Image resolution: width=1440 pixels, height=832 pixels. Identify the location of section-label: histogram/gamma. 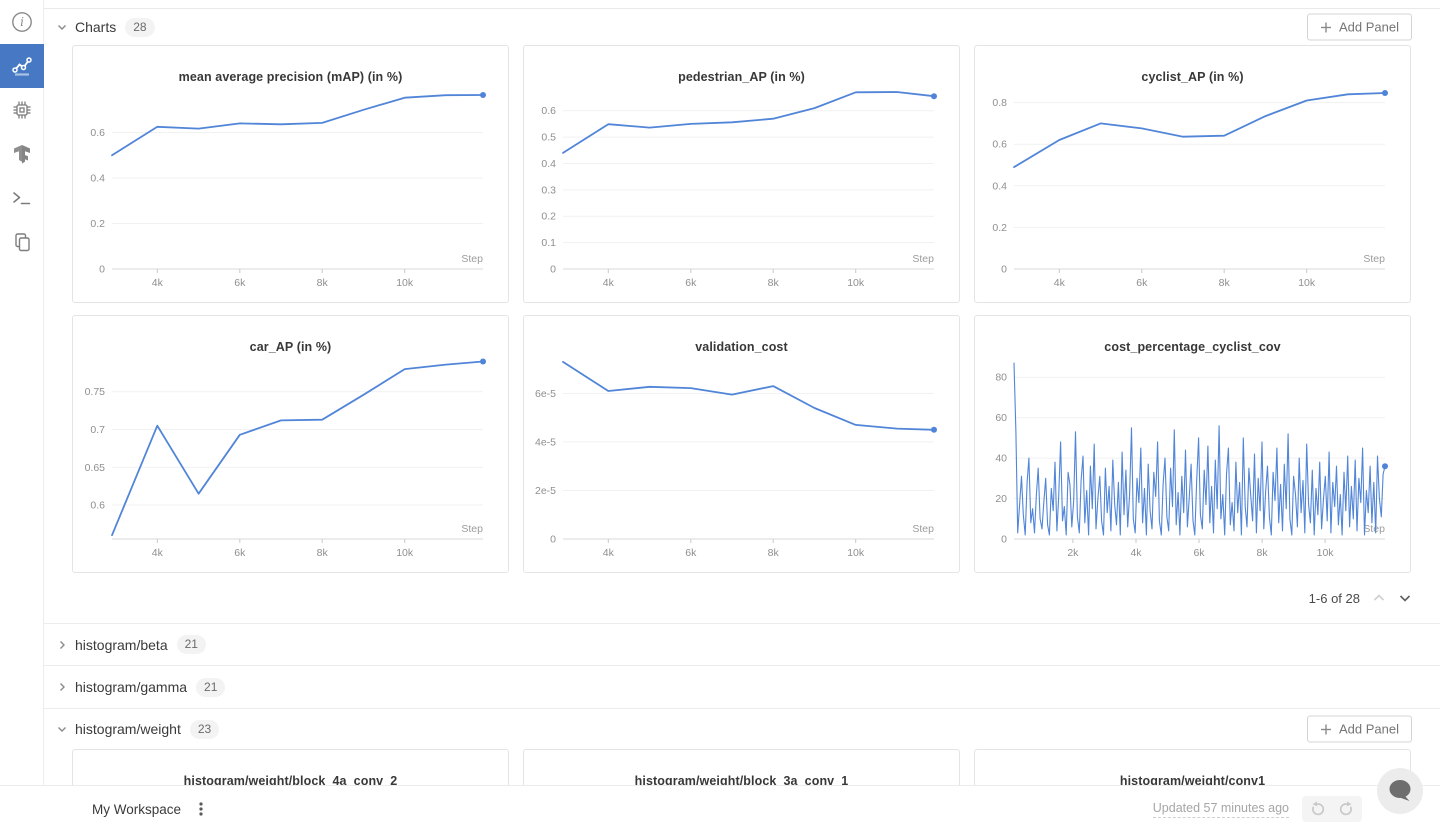
(131, 687).